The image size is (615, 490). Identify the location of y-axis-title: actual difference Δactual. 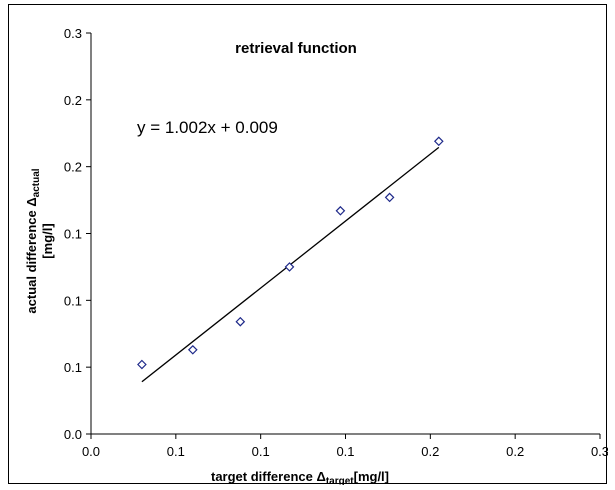
(33, 240).